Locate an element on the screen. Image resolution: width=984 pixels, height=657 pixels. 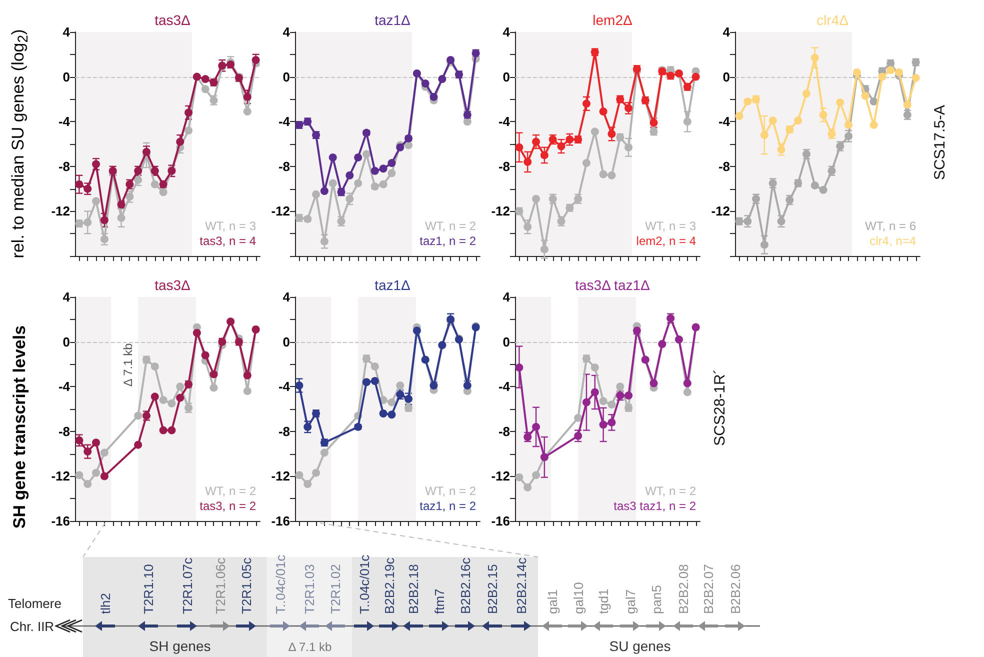
text: clr4, n=4 is located at coordinates (893, 241).